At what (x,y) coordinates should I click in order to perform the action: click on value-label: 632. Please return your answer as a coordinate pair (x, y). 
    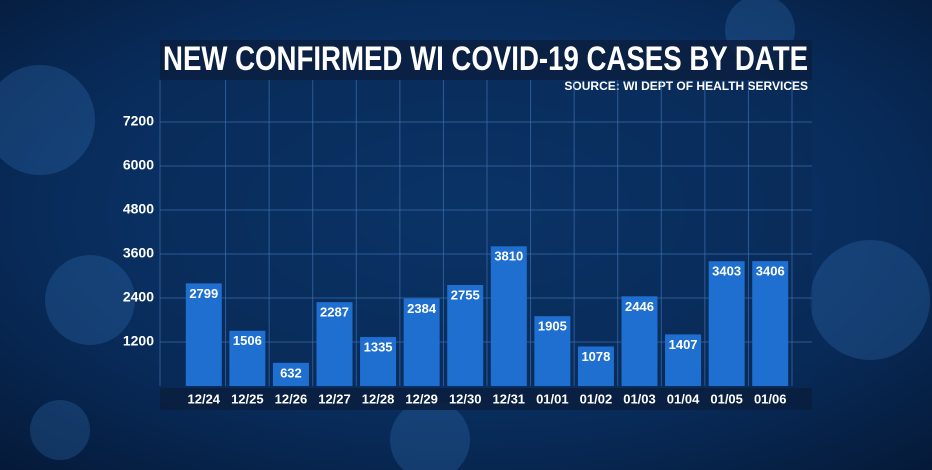
    Looking at the image, I should click on (291, 372).